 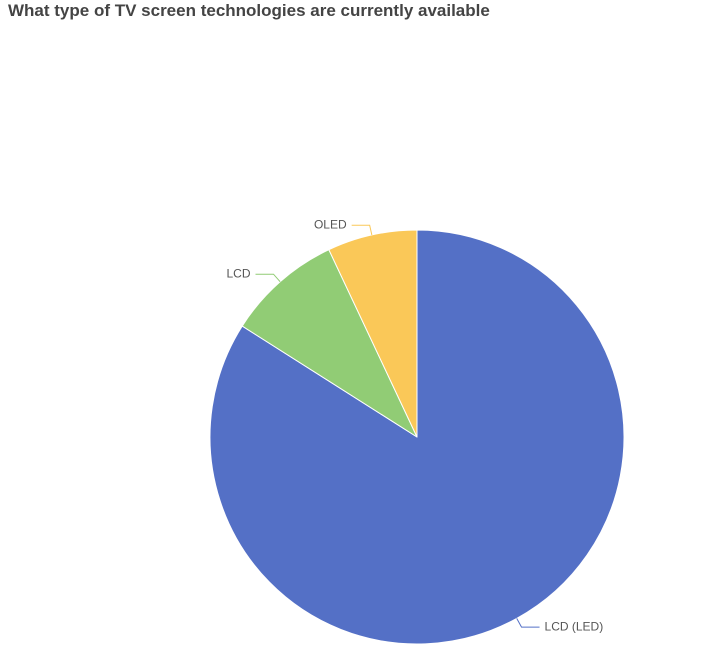 What do you see at coordinates (528, 623) in the screenshot?
I see `leader-line-lcd-led` at bounding box center [528, 623].